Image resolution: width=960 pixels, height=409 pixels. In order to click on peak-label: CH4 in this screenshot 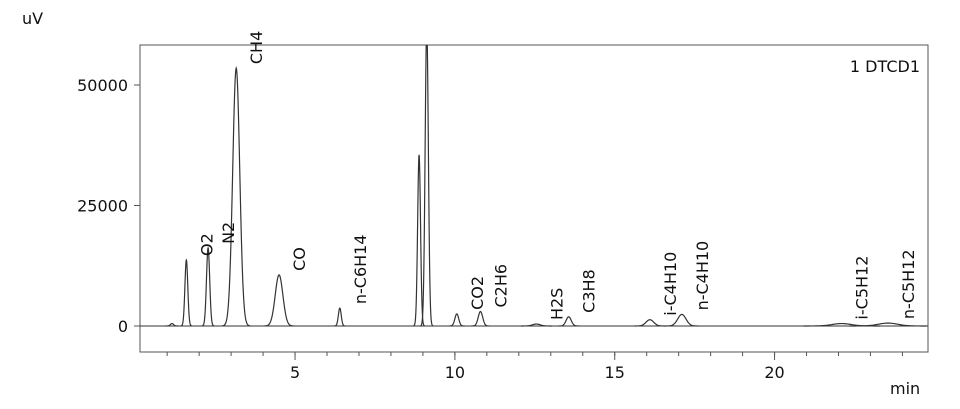, I will do `click(256, 47)`.